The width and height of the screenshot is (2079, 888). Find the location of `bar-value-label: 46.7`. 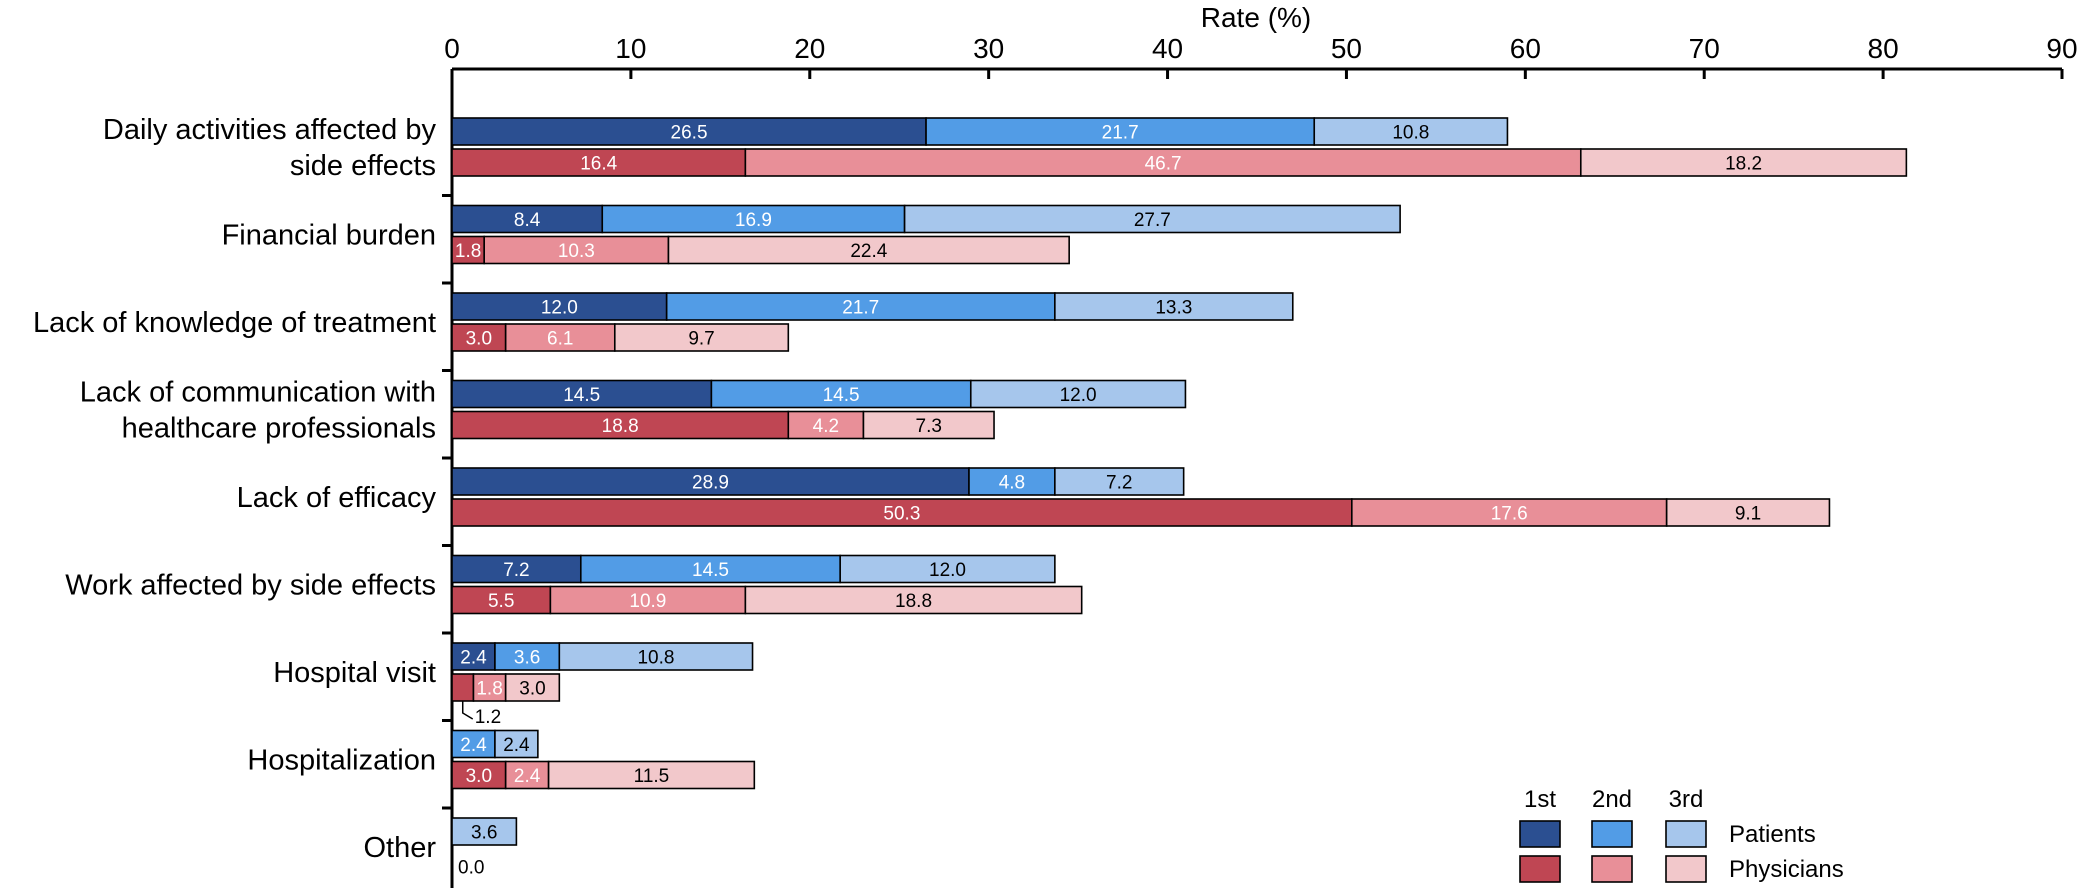

bar-value-label: 46.7 is located at coordinates (1163, 164).